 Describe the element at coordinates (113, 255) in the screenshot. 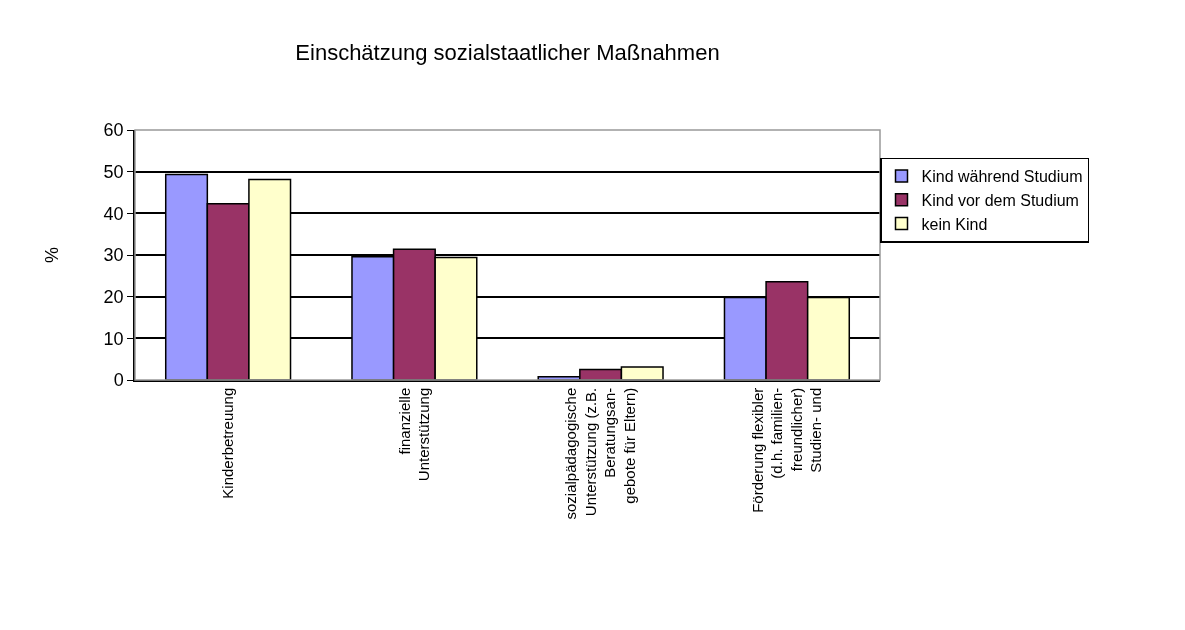

I see `y-tick-label: 30` at that location.